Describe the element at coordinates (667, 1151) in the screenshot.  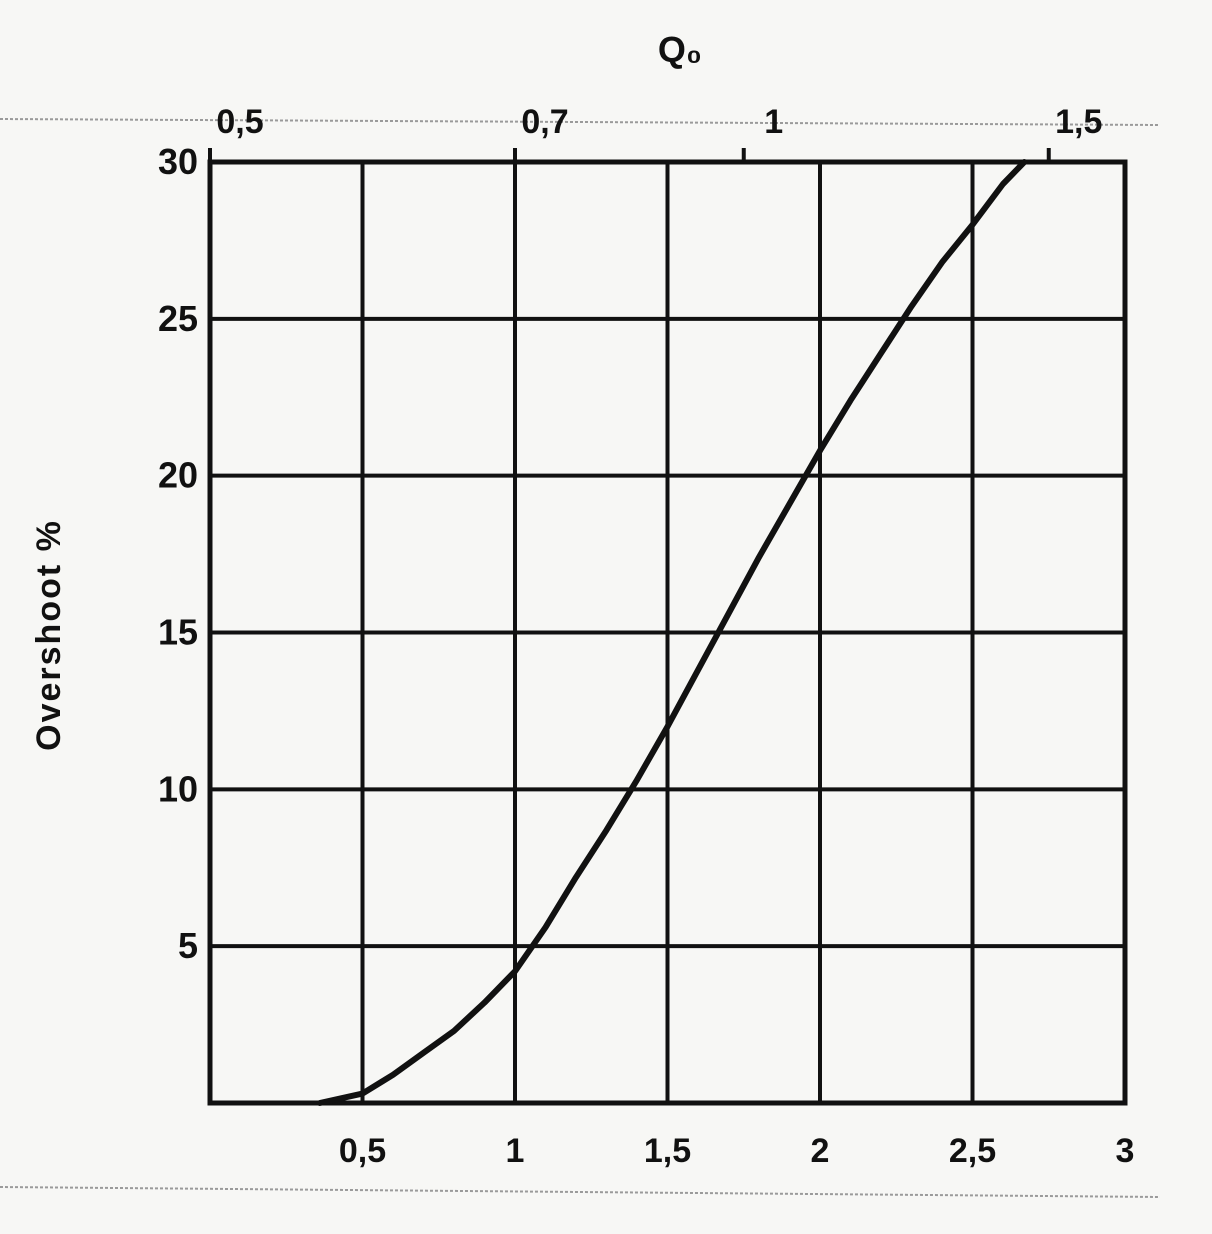
I see `x-tick-label: 1,5` at that location.